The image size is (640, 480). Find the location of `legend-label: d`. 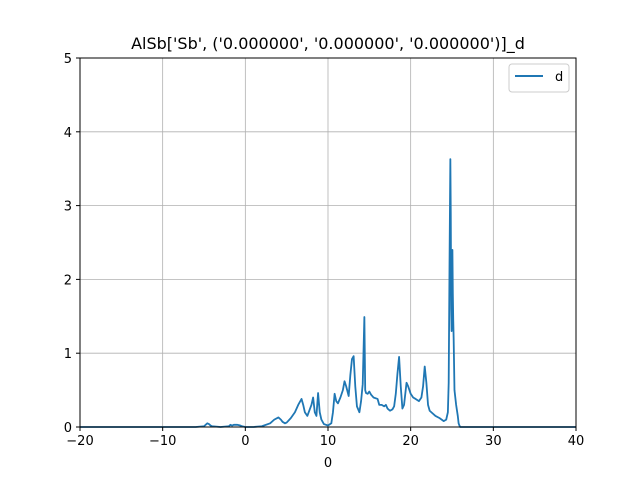

legend-label: d is located at coordinates (559, 77).